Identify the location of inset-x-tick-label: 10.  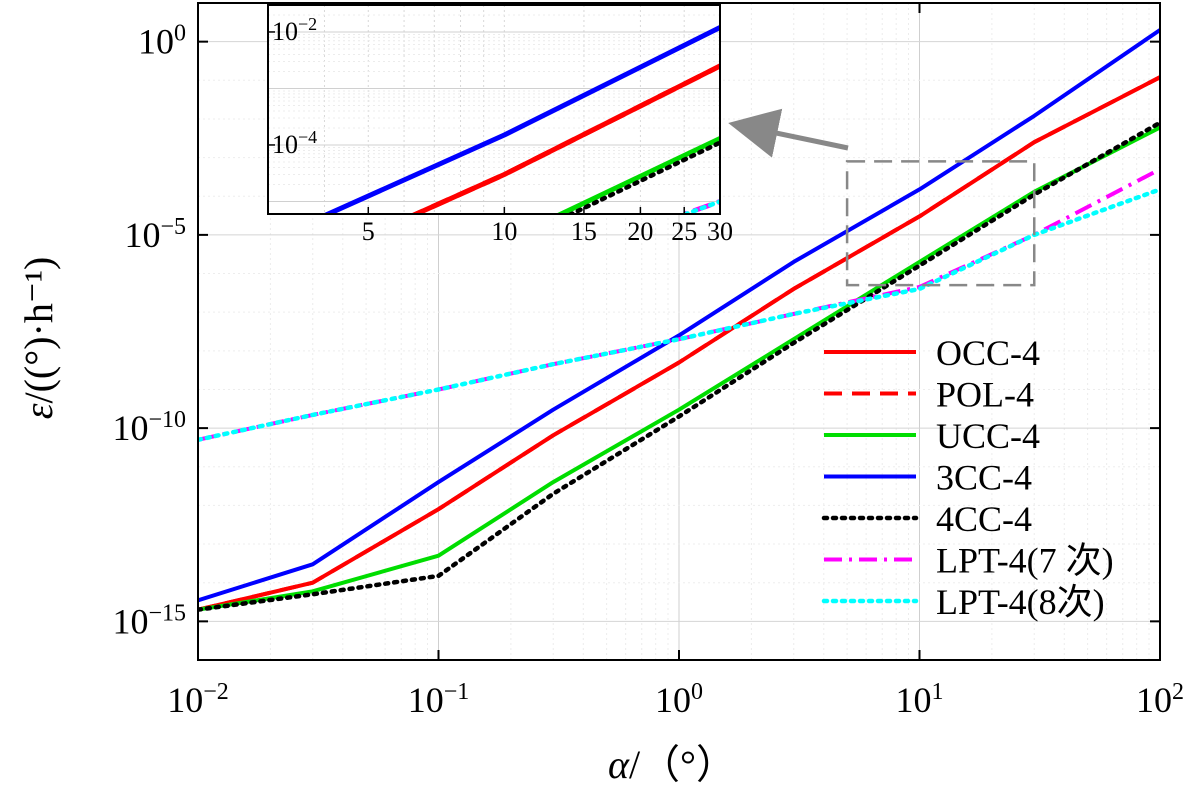
(504, 231).